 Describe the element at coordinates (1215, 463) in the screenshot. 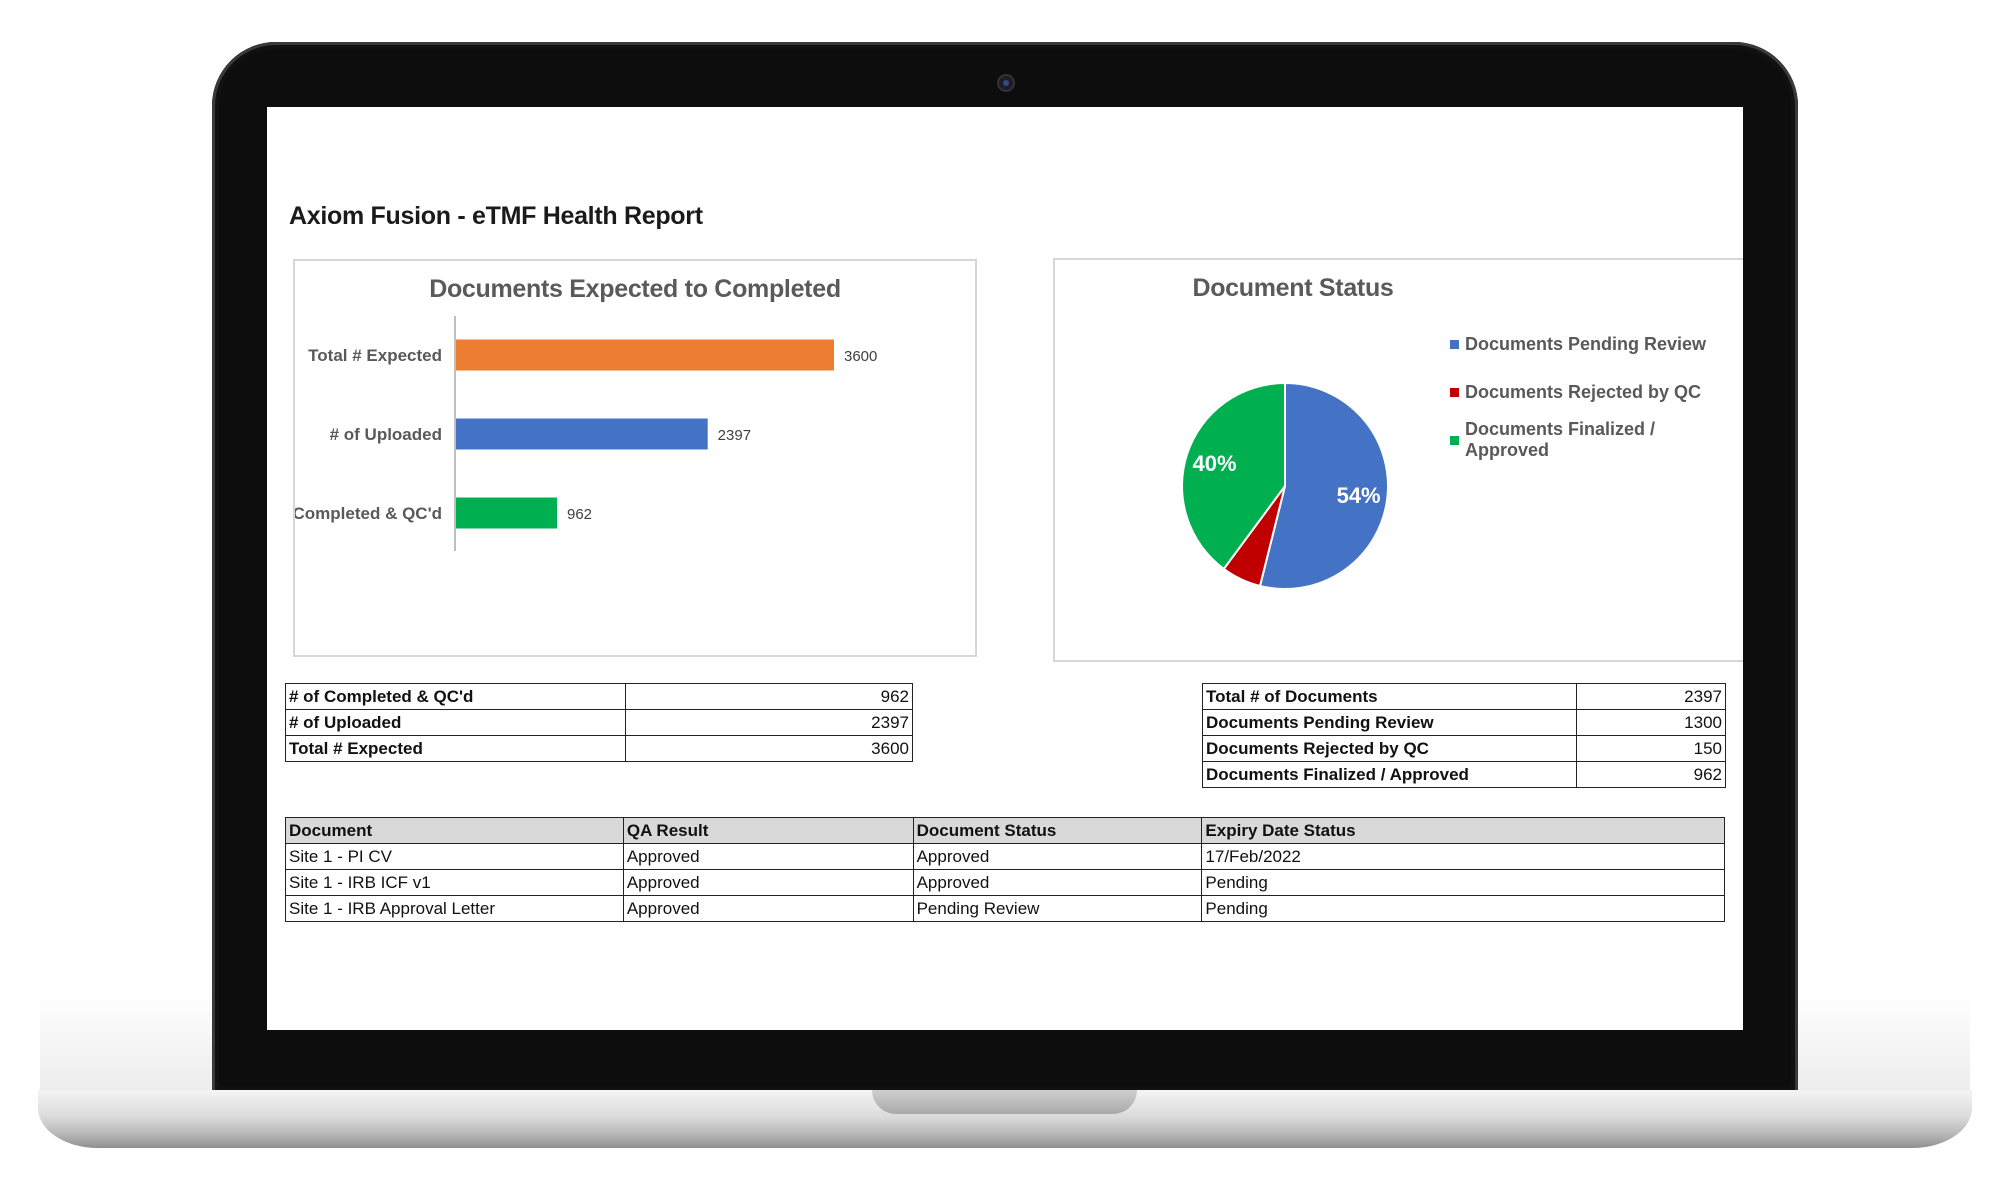

I see `pie-percent-label: 40%` at that location.